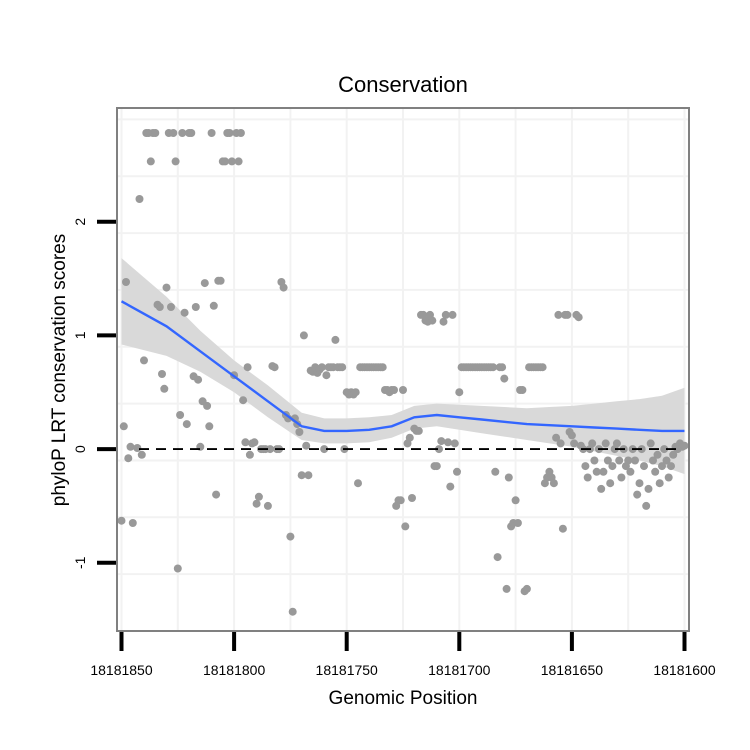  Describe the element at coordinates (80, 222) in the screenshot. I see `y-tick-label: 2` at that location.